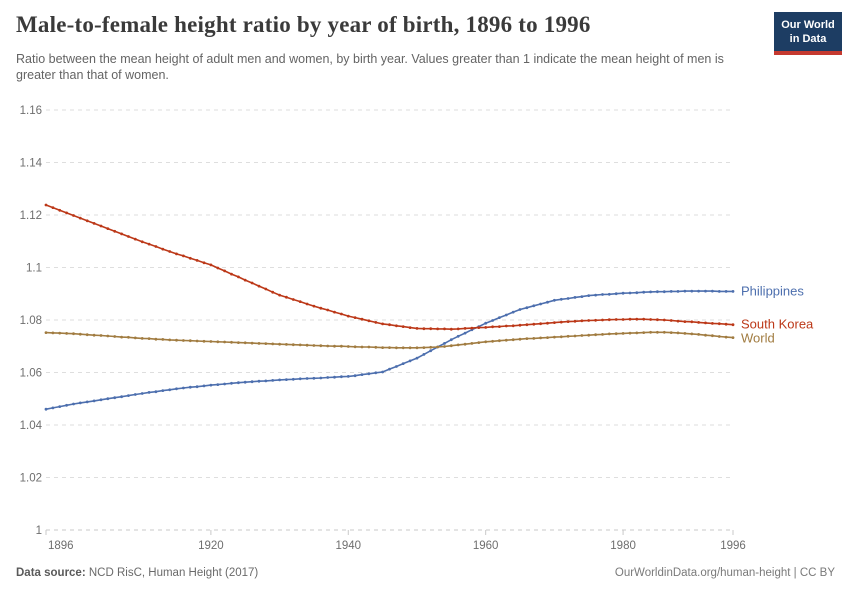 The height and width of the screenshot is (600, 850). Describe the element at coordinates (724, 573) in the screenshot. I see `license-note: OurWorldinData.org/human-height | CC BY` at that location.